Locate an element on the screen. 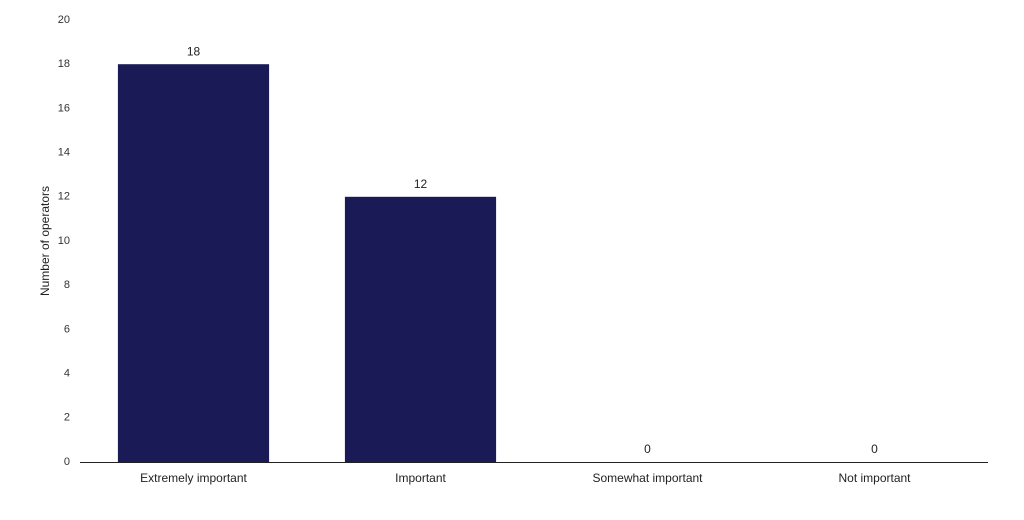 The height and width of the screenshot is (520, 1024). x-tick-label: Not important is located at coordinates (874, 478).